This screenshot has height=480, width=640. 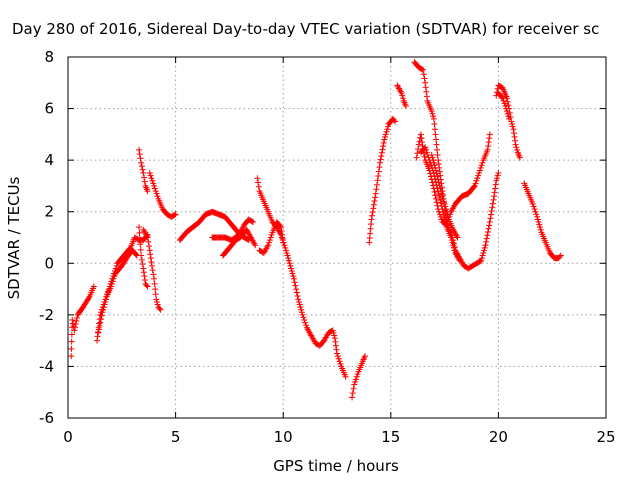 I want to click on y-tick-label: 8, so click(x=49, y=57).